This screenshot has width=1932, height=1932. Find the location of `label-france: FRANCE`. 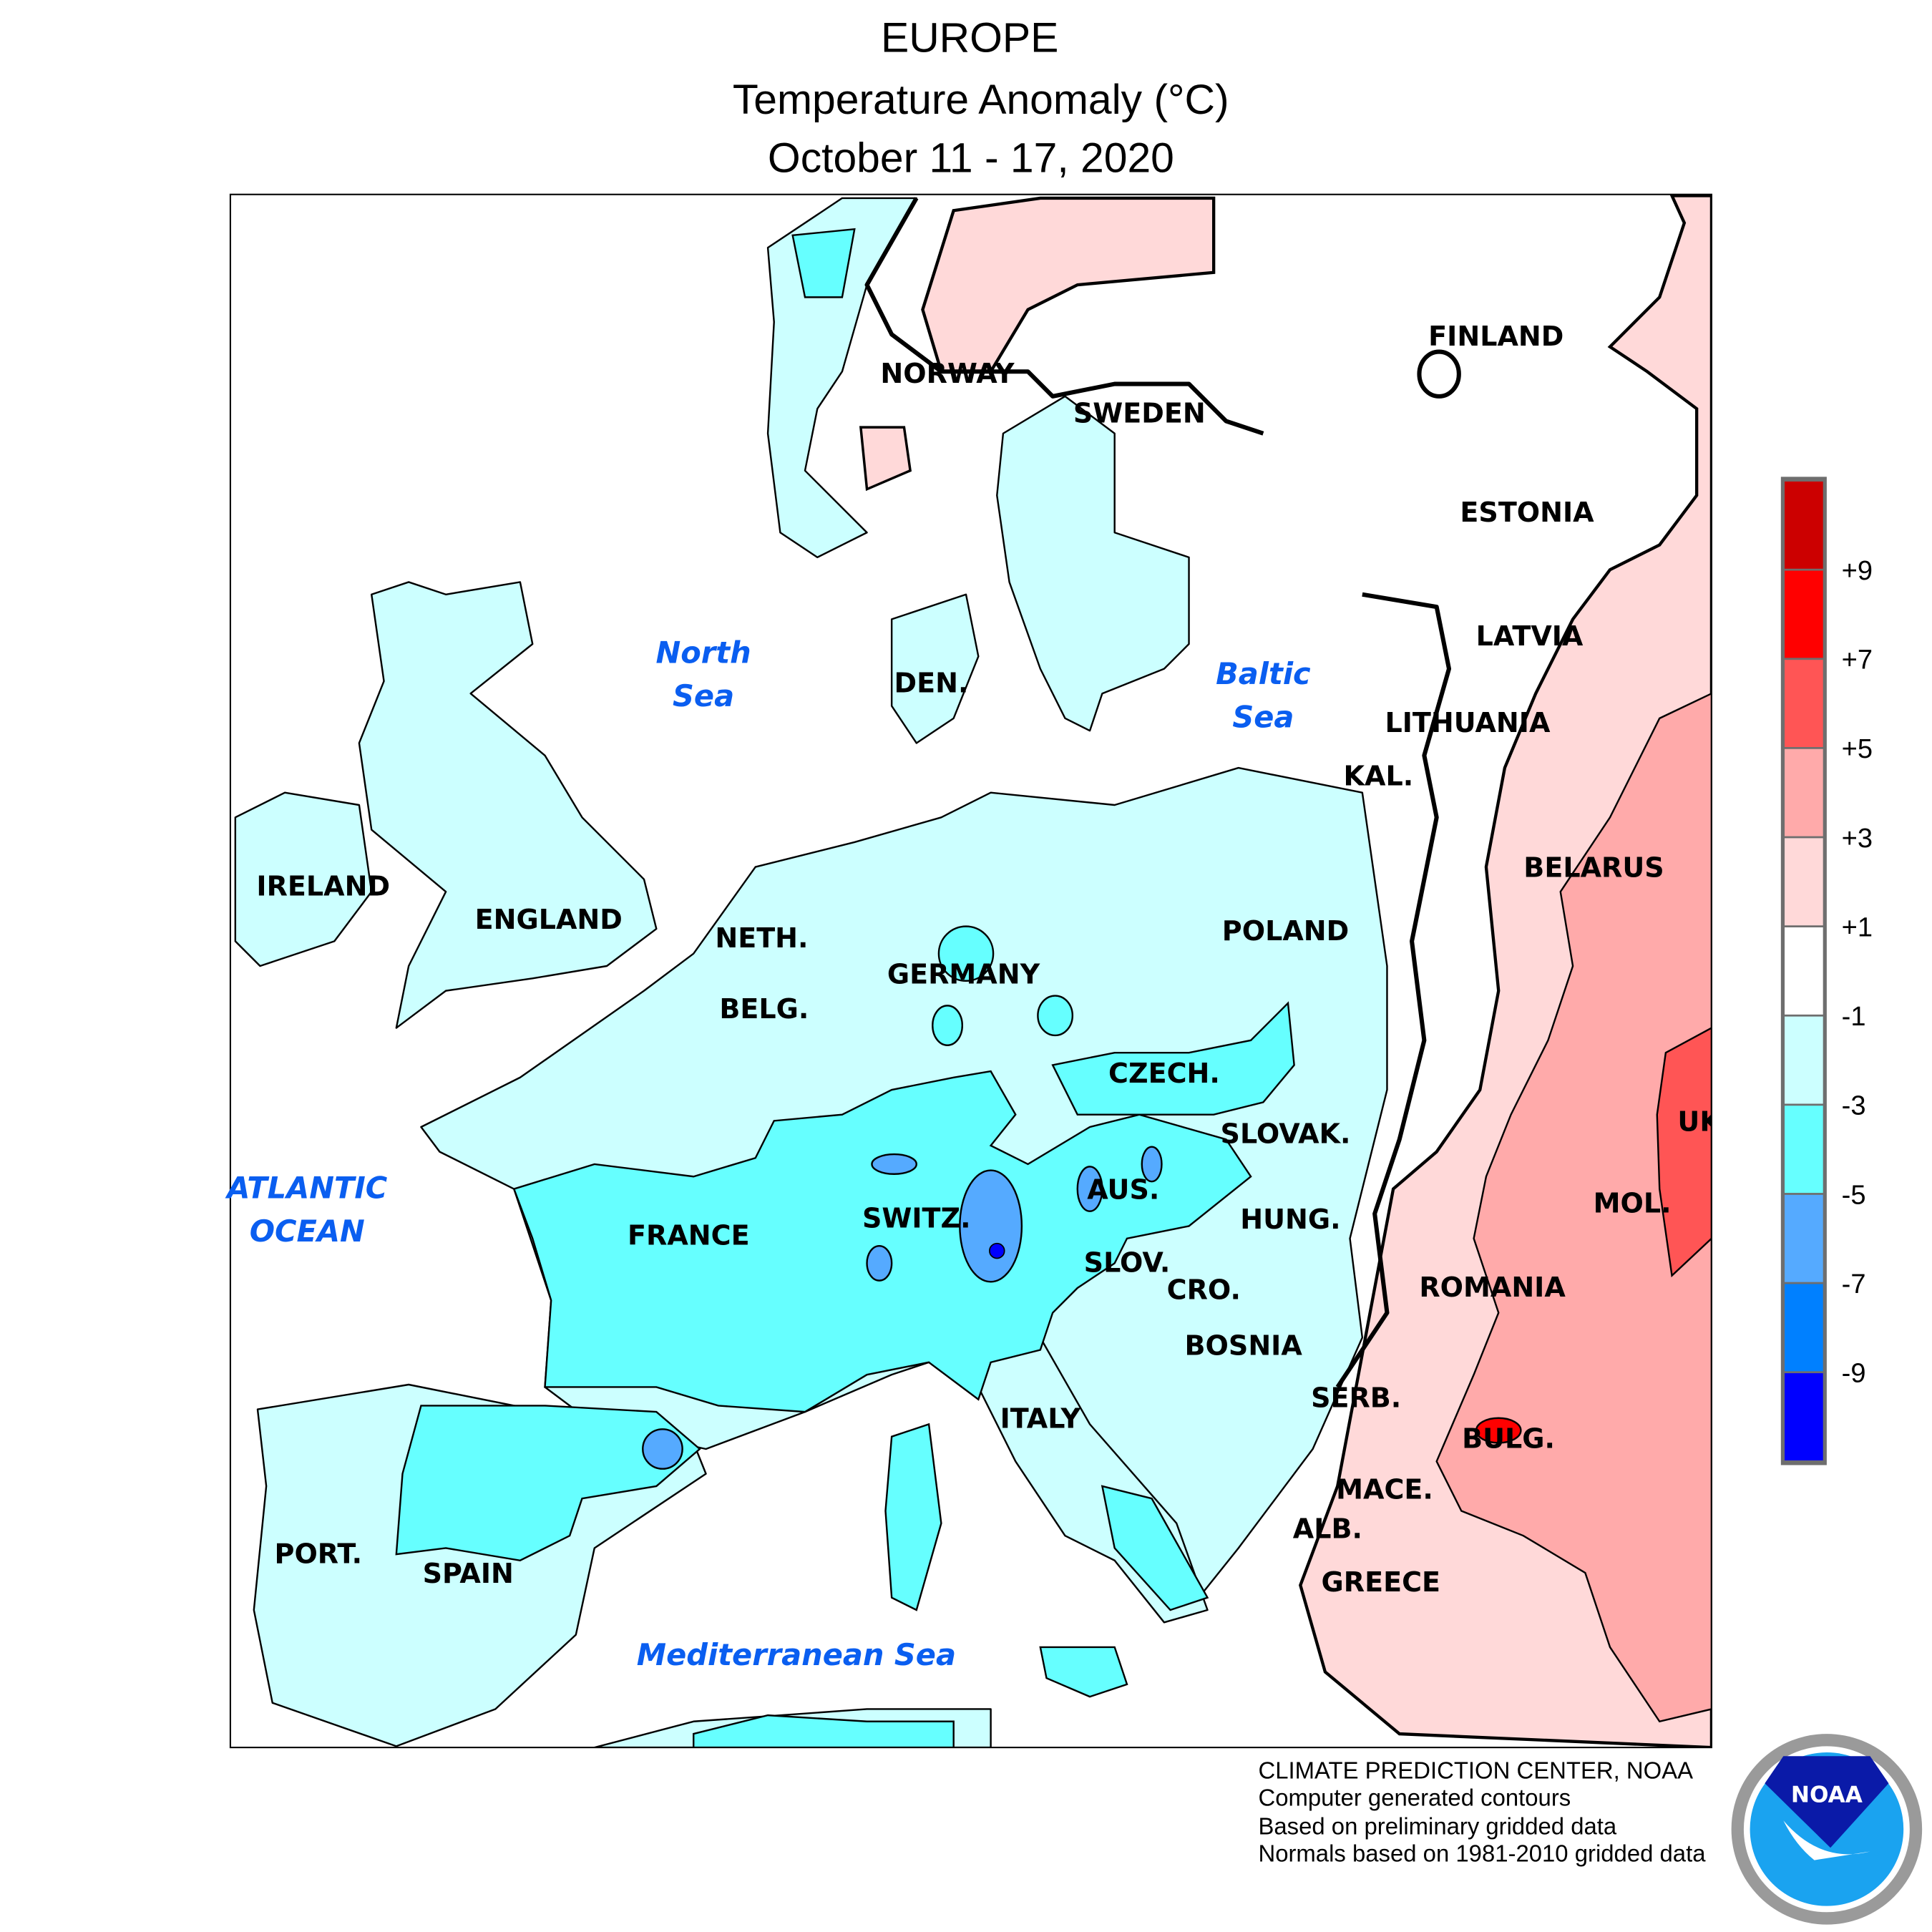

label-france: FRANCE is located at coordinates (689, 1236).